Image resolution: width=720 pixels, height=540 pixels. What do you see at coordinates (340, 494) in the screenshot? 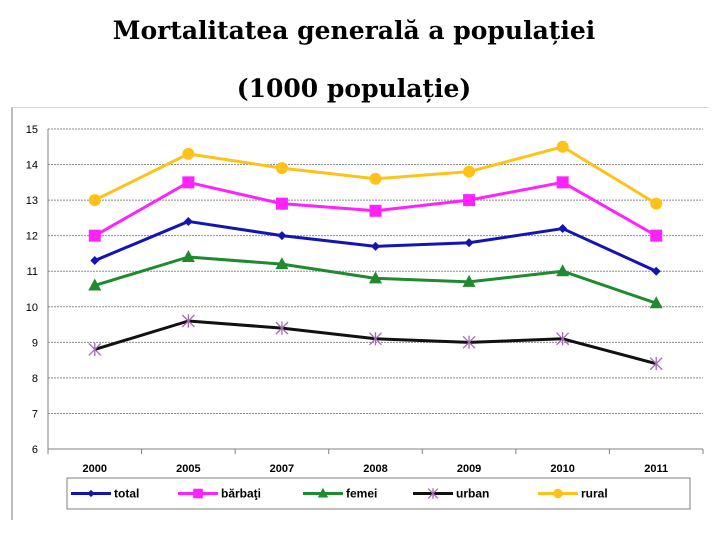
I see `legend-item-femei: femei` at bounding box center [340, 494].